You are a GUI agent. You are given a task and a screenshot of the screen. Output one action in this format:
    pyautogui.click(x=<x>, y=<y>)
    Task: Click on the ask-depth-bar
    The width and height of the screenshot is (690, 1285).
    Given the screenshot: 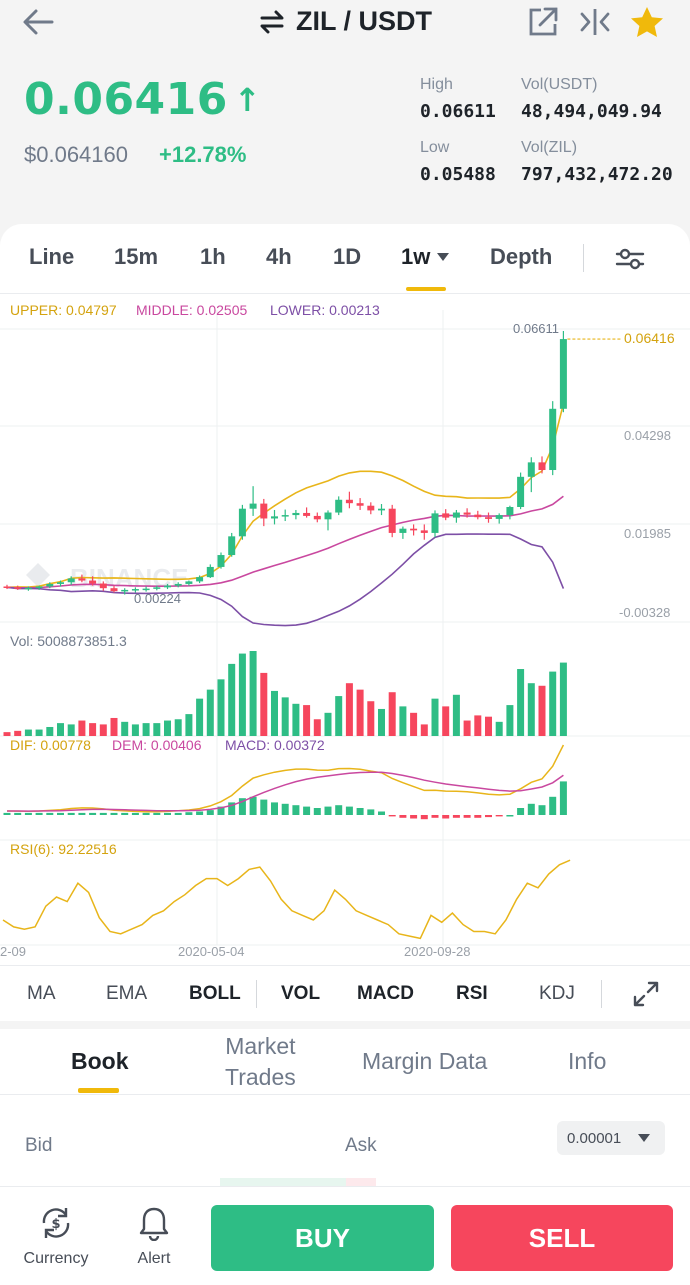 What is the action you would take?
    pyautogui.click(x=361, y=1182)
    